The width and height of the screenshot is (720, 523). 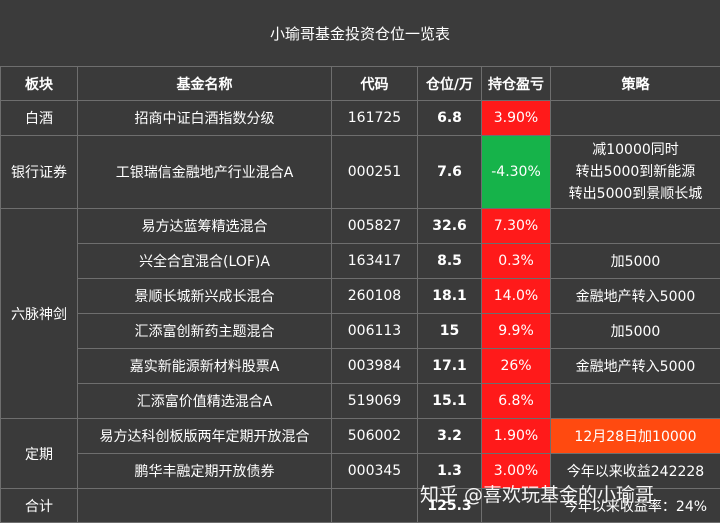 I want to click on fund-code-cell: 006113, so click(x=375, y=331).